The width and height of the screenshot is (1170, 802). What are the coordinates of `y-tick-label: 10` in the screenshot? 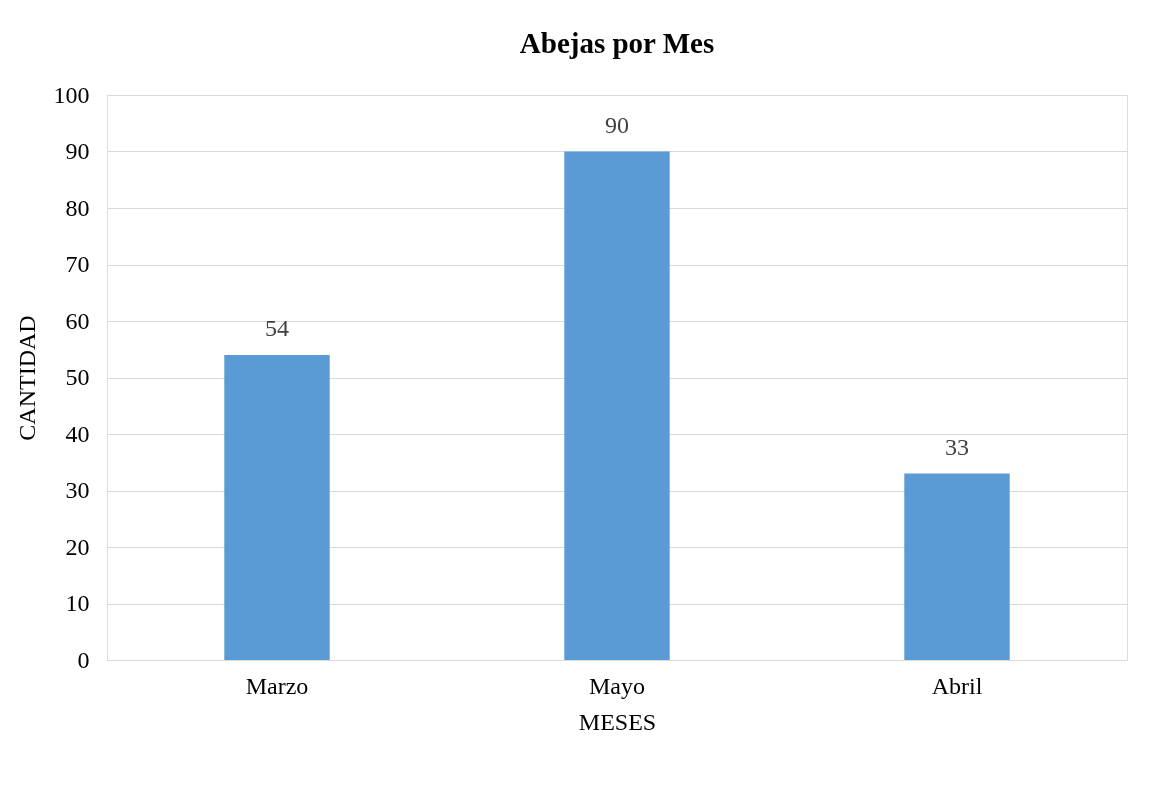 It's located at (77, 603).